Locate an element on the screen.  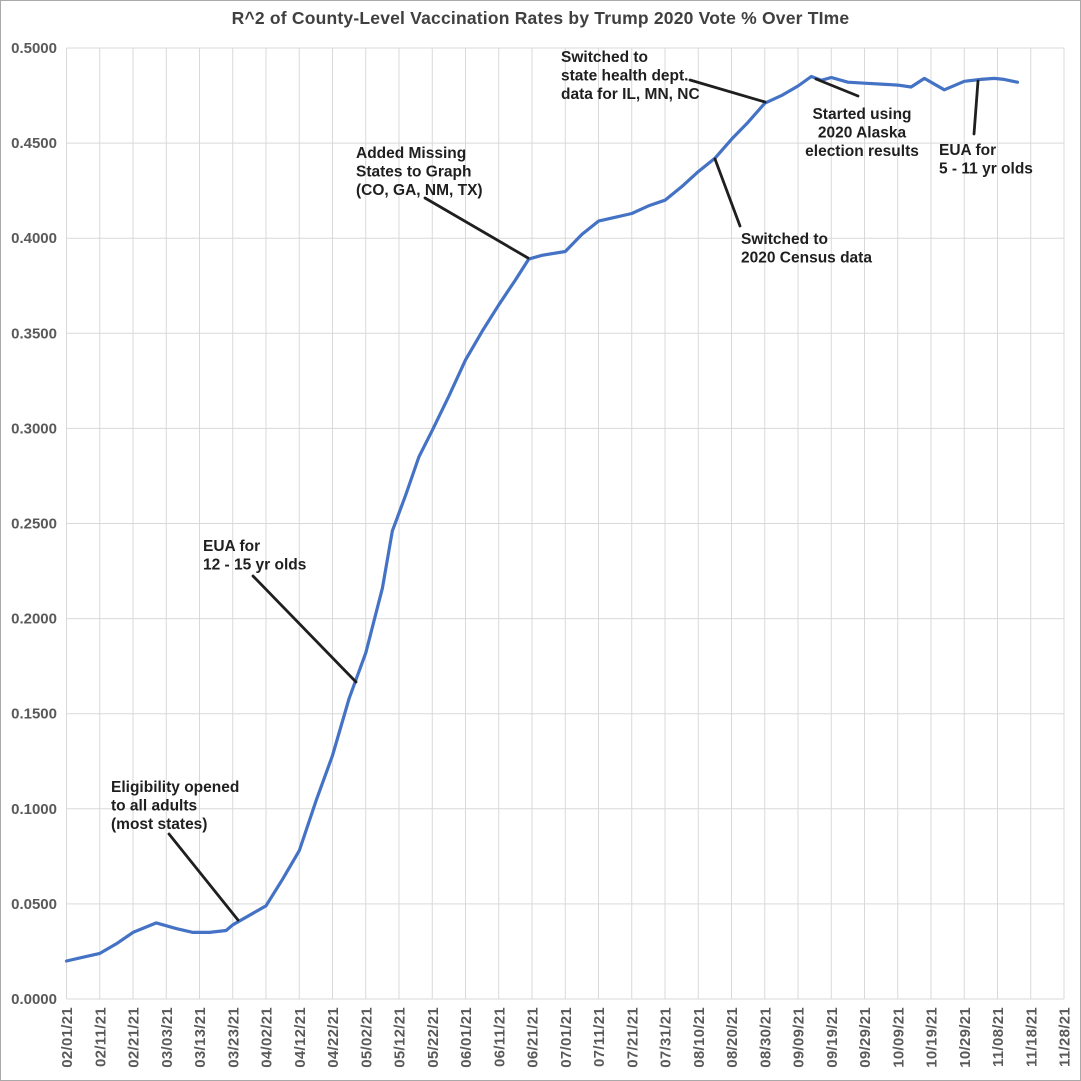
x-tick-label: 11/08/21 is located at coordinates (998, 1037).